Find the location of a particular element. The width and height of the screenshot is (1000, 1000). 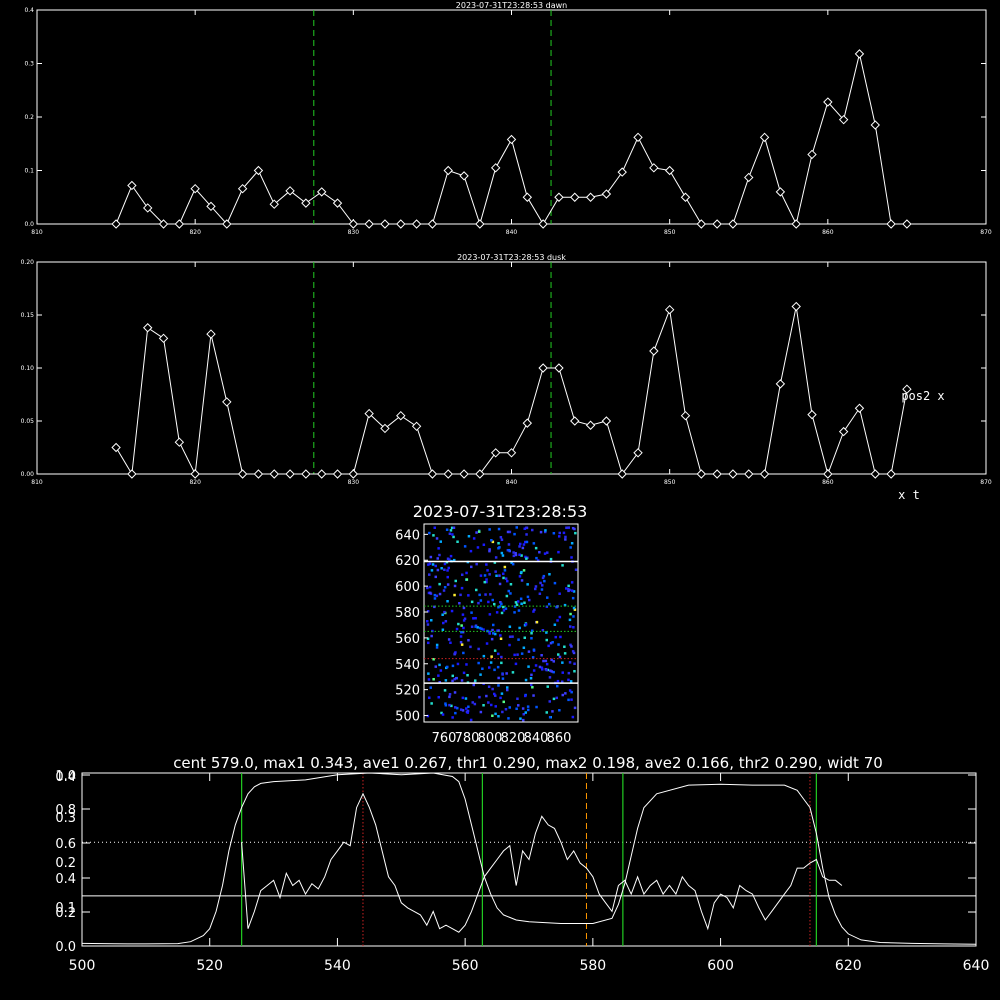

y-tick-label-a: 0.8 is located at coordinates (65, 810).